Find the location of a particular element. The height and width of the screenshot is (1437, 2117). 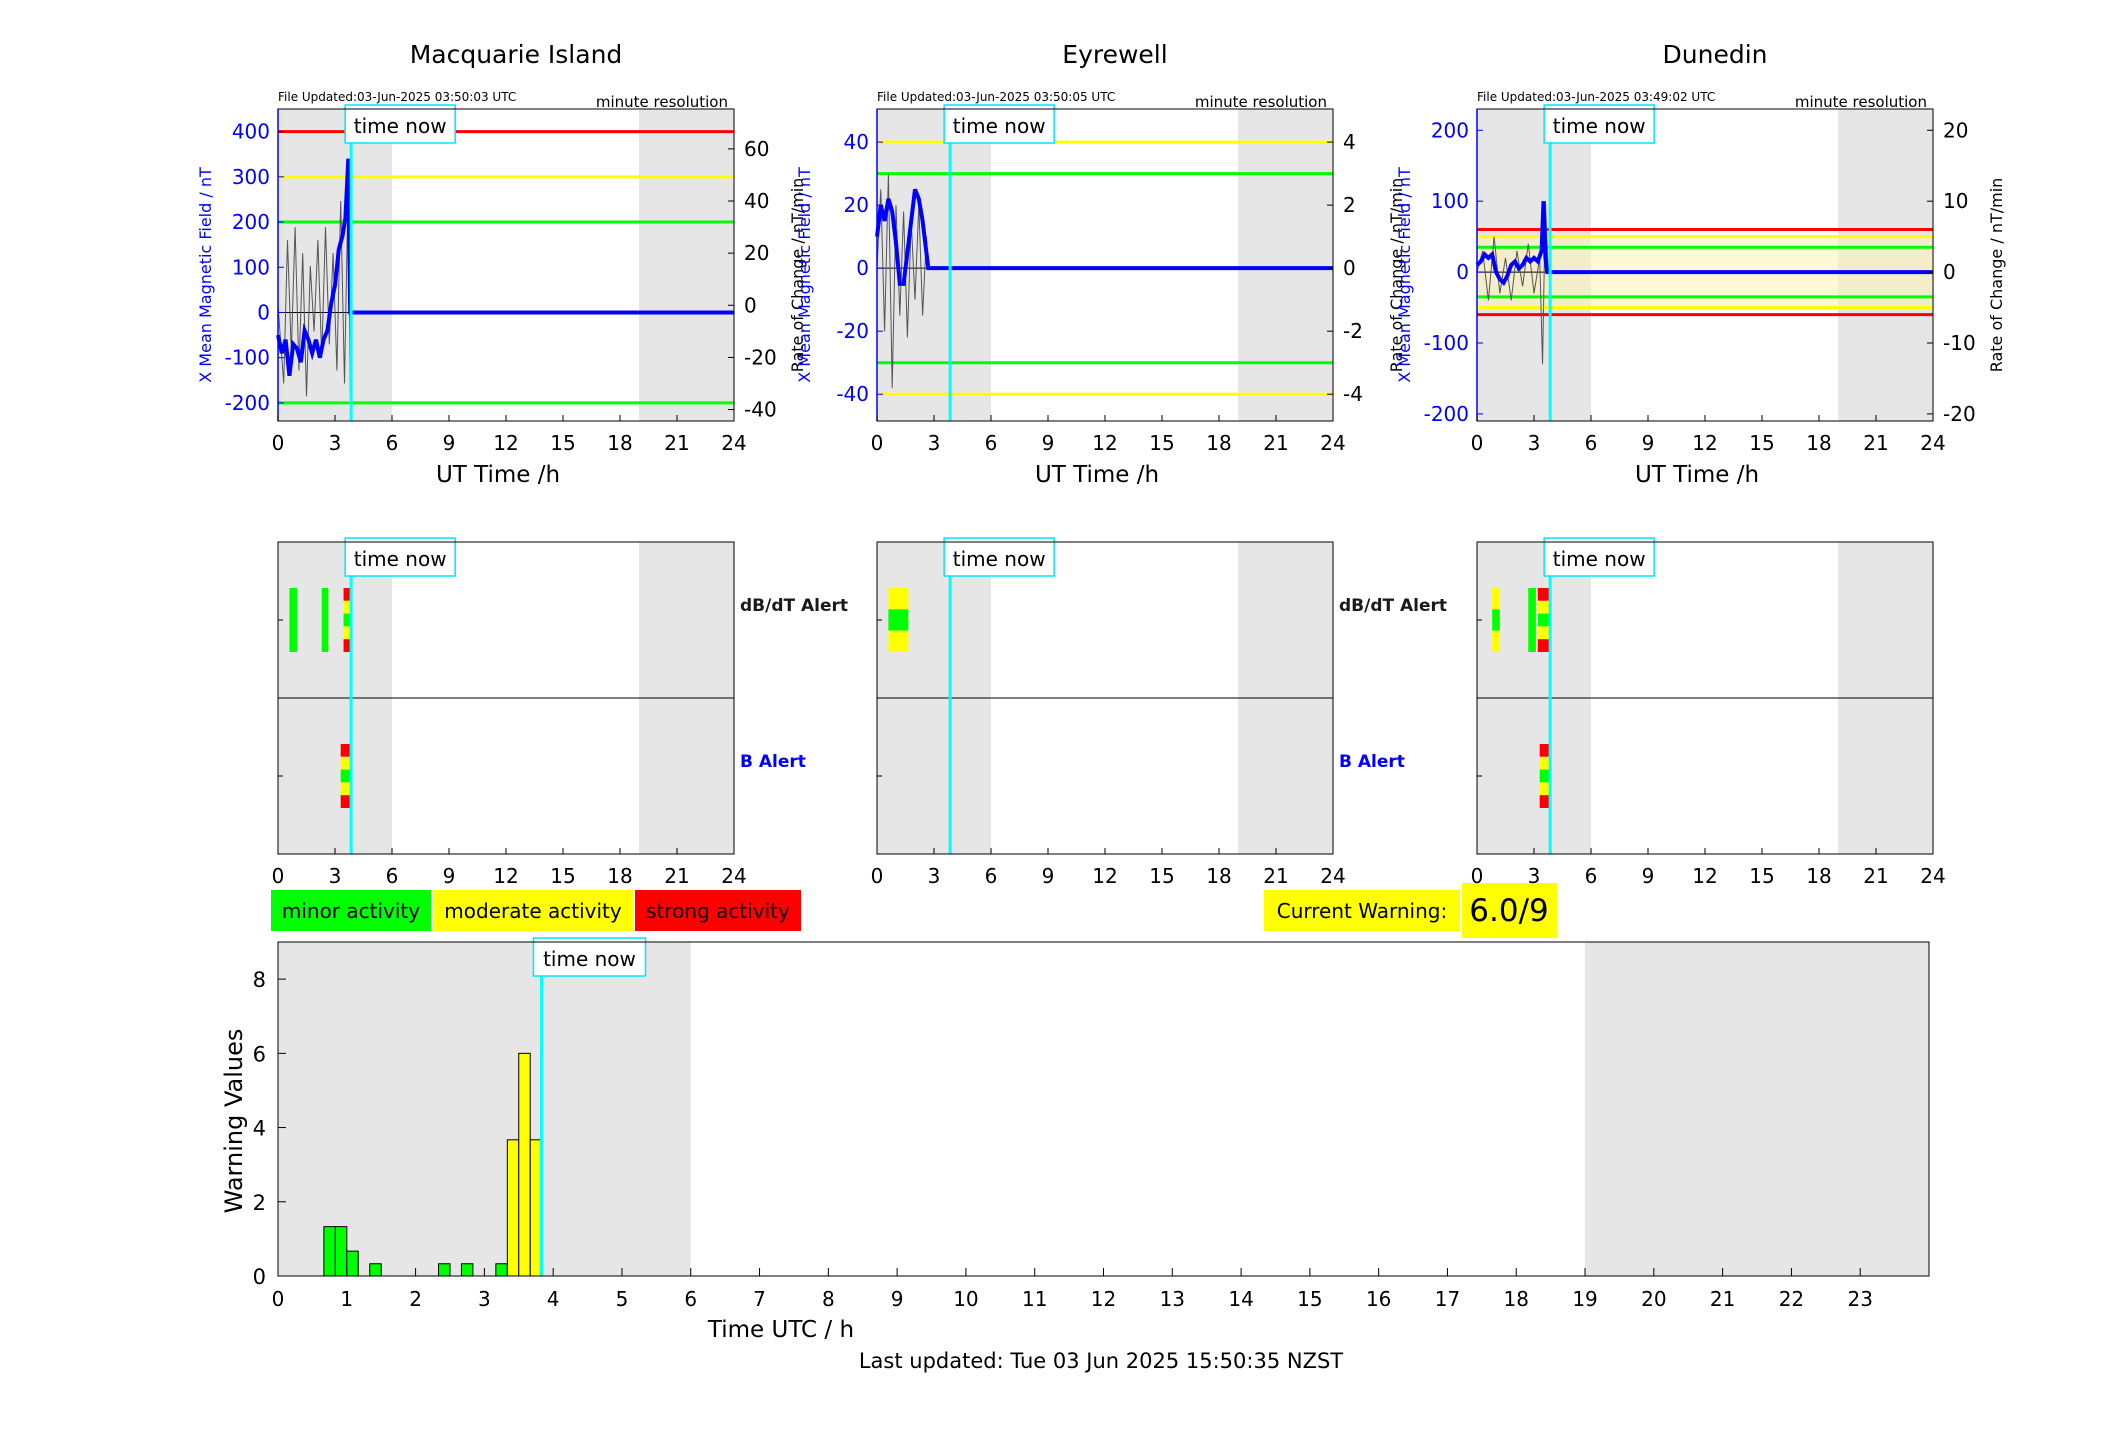

left-tick-label: 100 is located at coordinates (251, 267).